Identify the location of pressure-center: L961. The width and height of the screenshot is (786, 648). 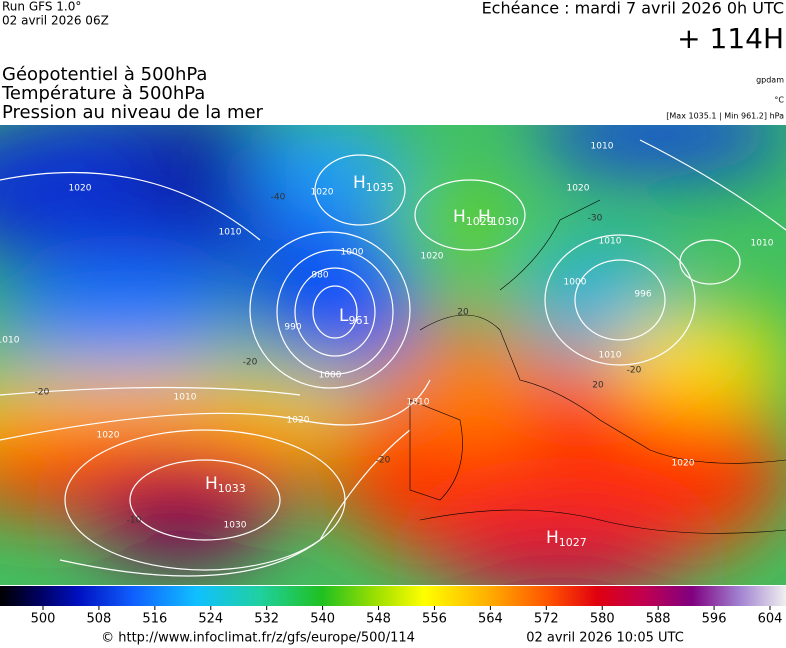
(354, 316).